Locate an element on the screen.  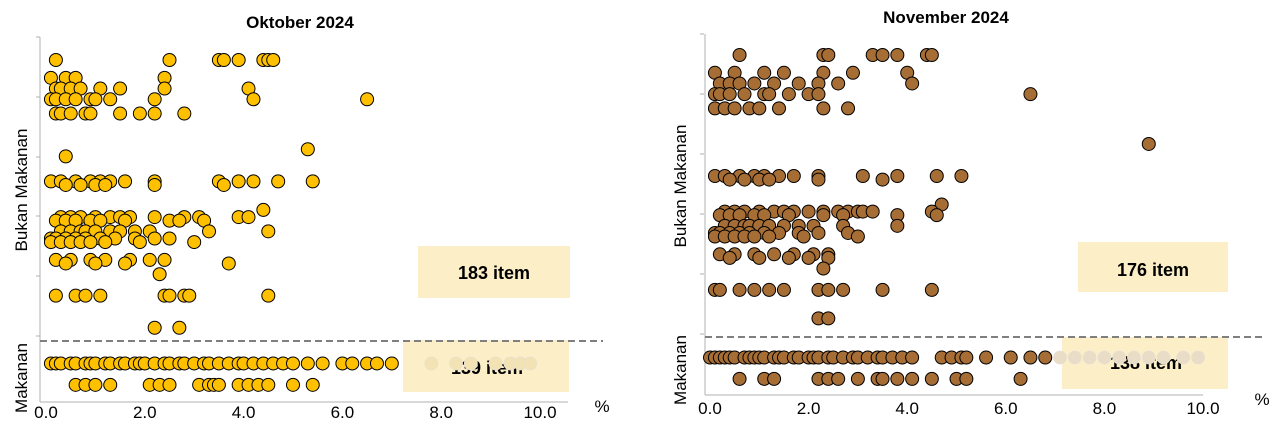
y-axis-label-top: Bukan Makanan is located at coordinates (680, 186).